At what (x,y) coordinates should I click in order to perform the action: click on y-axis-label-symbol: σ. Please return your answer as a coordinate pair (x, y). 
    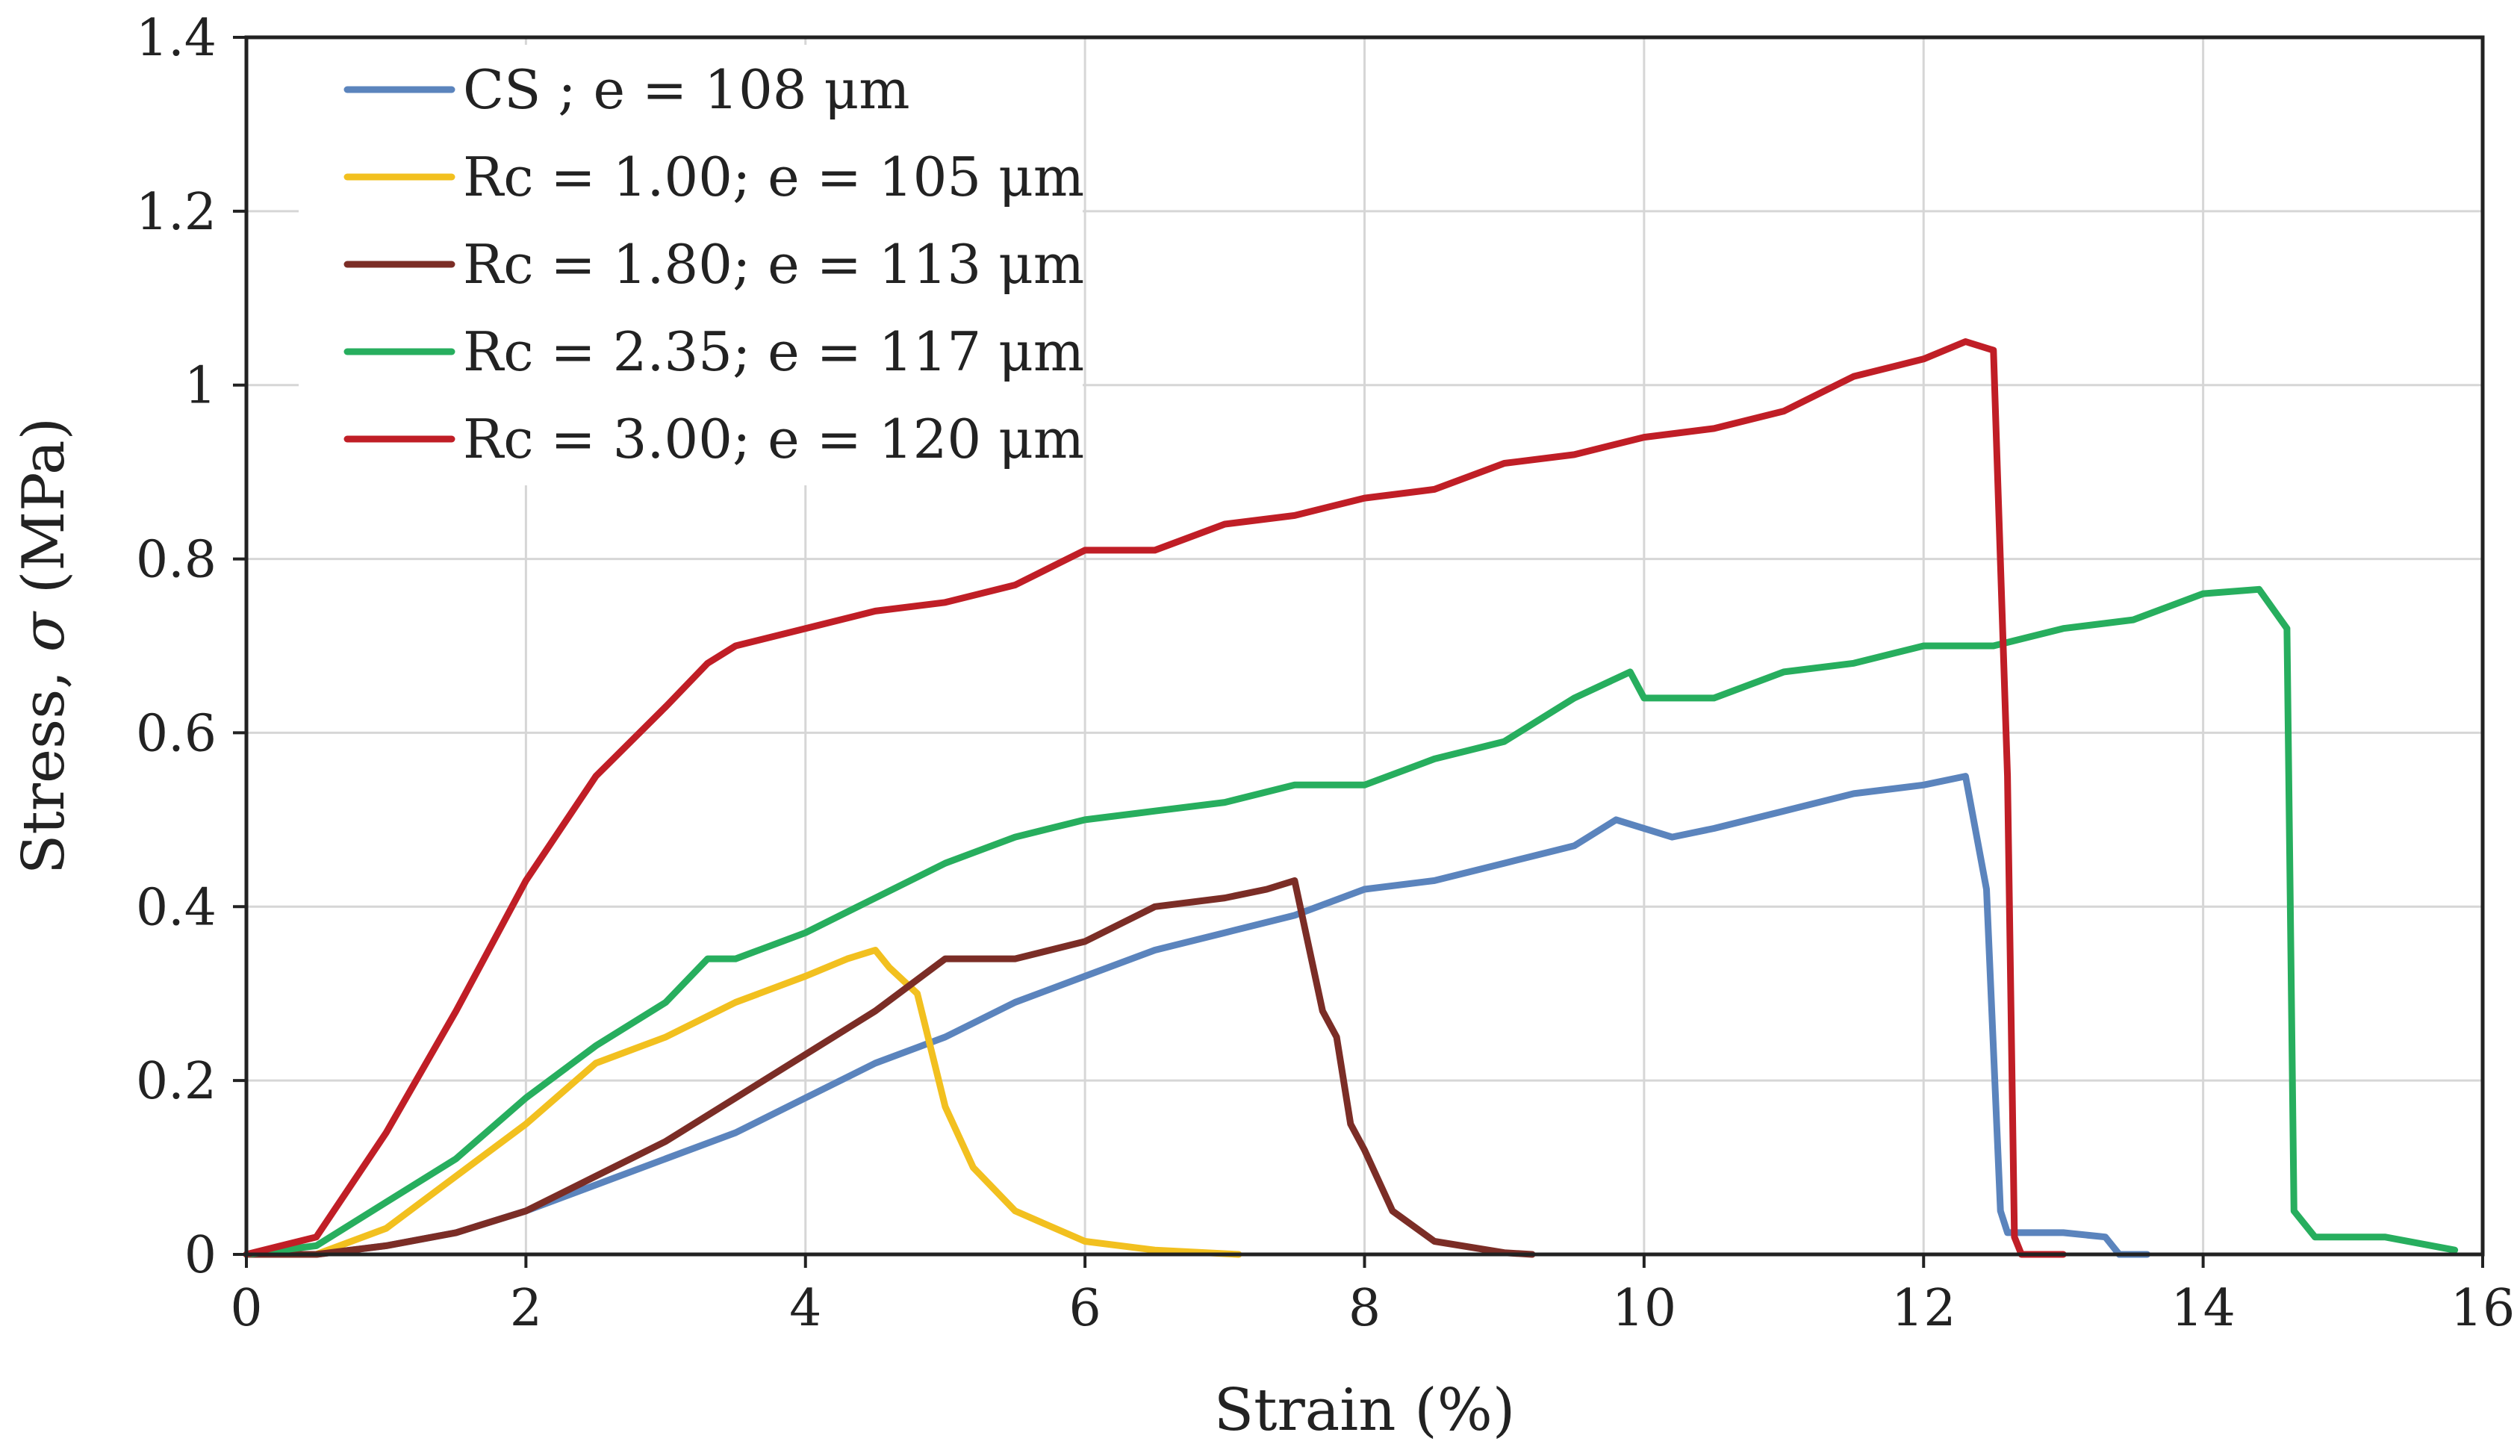
    Looking at the image, I should click on (44, 631).